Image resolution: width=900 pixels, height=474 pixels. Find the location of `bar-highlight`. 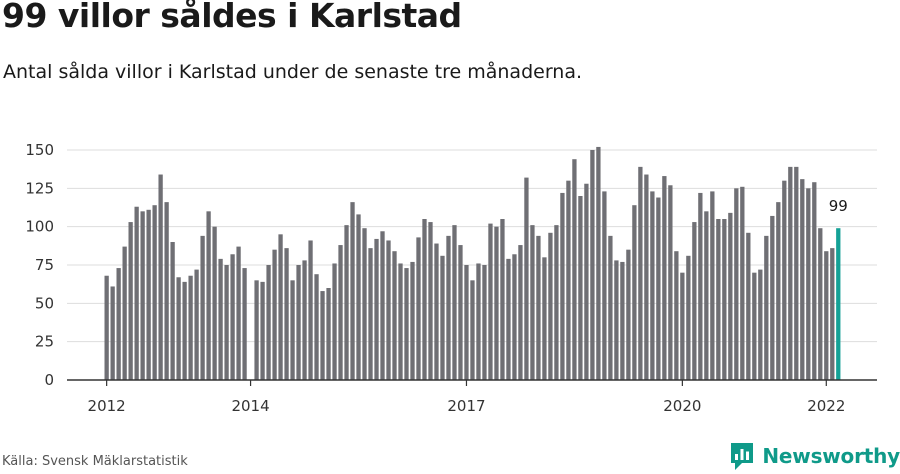

bar-highlight is located at coordinates (838, 304).